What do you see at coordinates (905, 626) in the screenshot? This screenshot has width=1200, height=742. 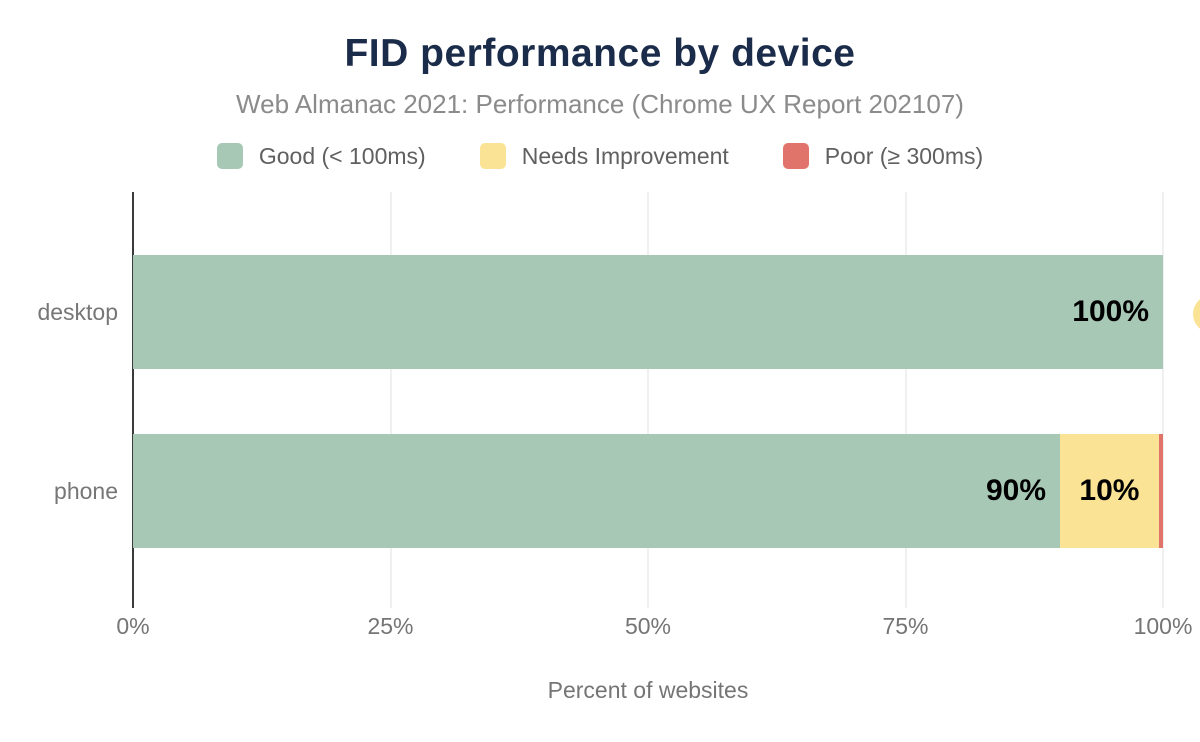 I see `x-tick-label: 75%` at bounding box center [905, 626].